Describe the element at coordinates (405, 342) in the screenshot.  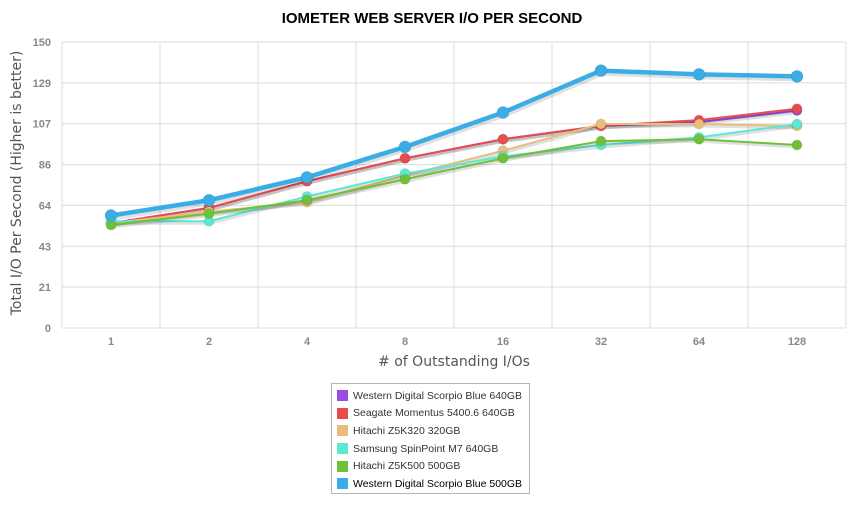
I see `x-tick-label: 8` at that location.